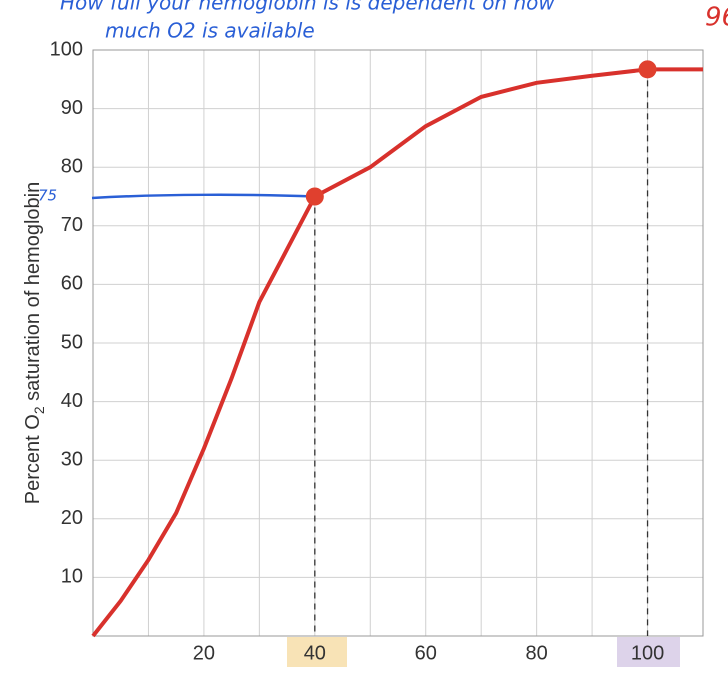 The width and height of the screenshot is (728, 679). Describe the element at coordinates (39, 410) in the screenshot. I see `y-label-sub: 2` at that location.